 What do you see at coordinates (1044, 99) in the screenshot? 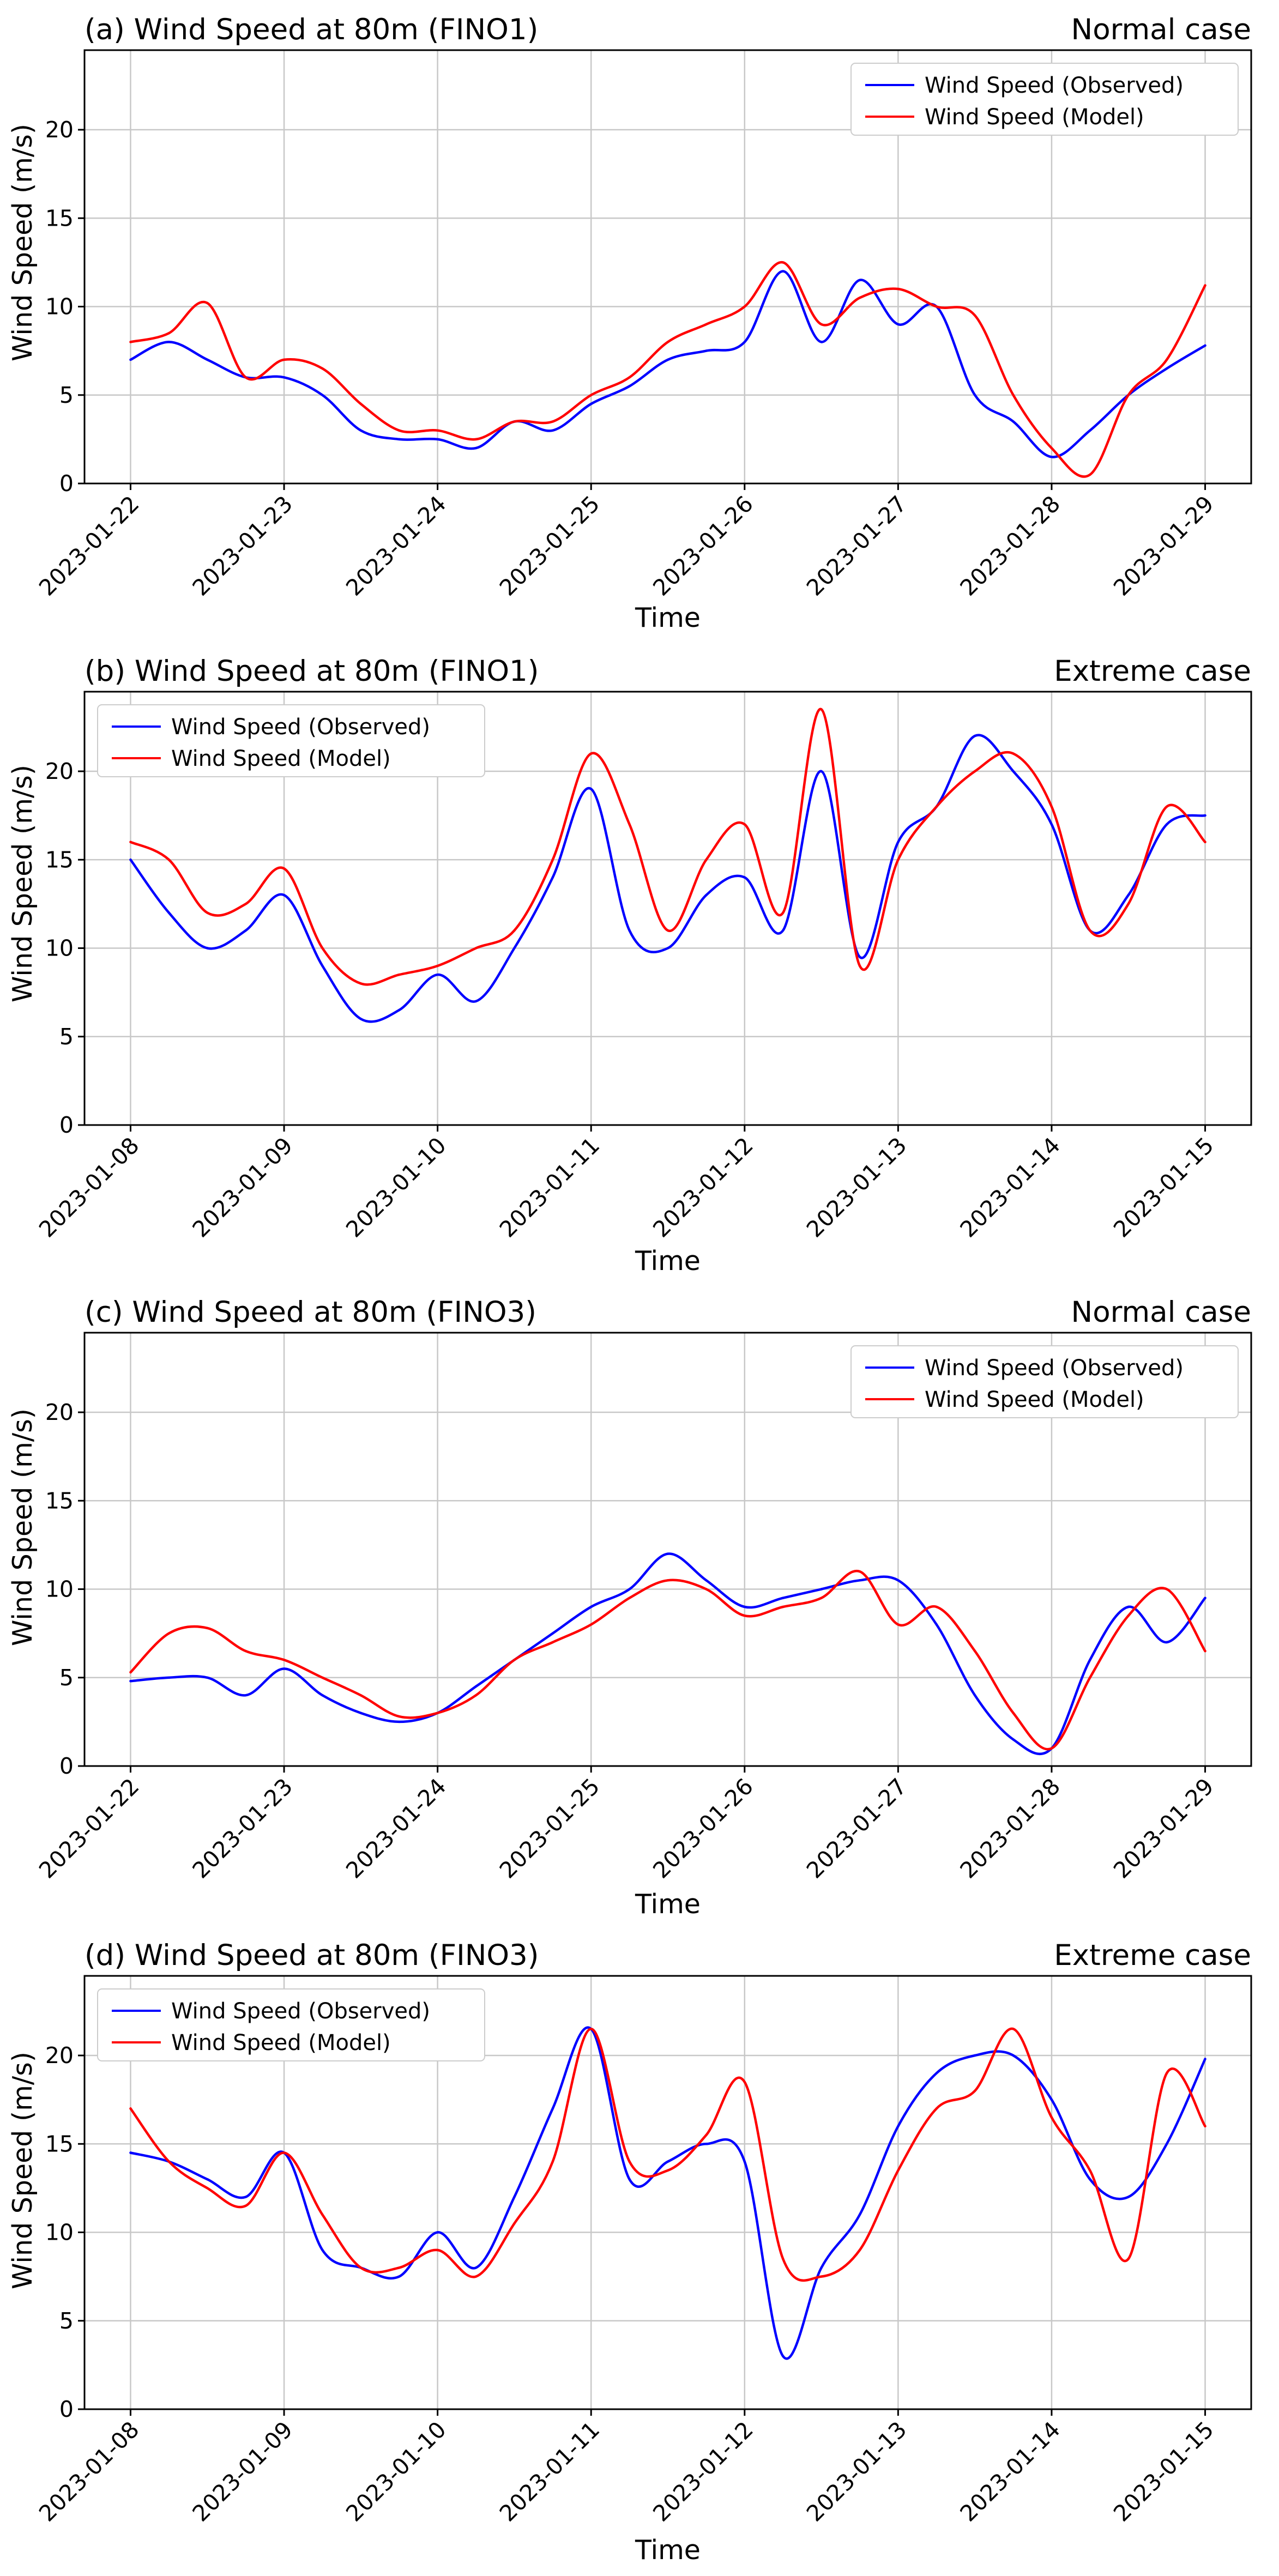
I see `panel-a-legend: Wind Speed (Observed) Wind Speed (Model)` at bounding box center [1044, 99].